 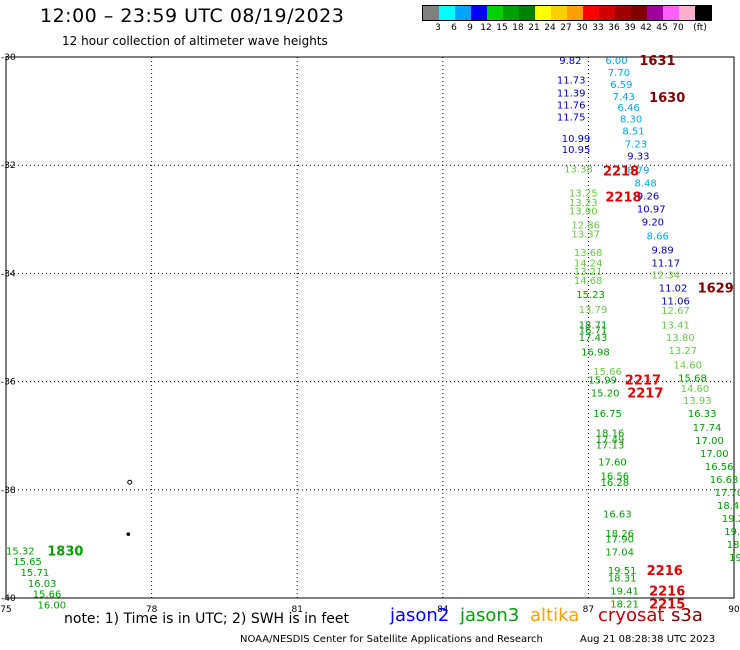 I want to click on scale-label: (ft), so click(x=700, y=28).